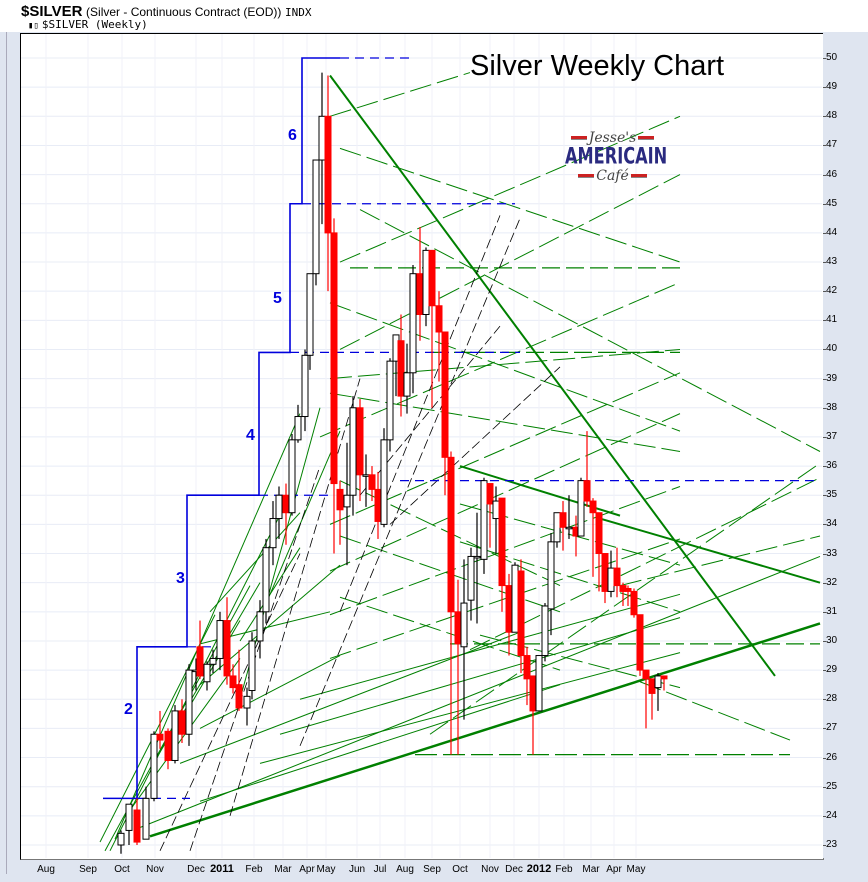 The width and height of the screenshot is (868, 882). What do you see at coordinates (88, 24) in the screenshot?
I see `series-legend: ▮▯ $SILVER (Weekly)` at bounding box center [88, 24].